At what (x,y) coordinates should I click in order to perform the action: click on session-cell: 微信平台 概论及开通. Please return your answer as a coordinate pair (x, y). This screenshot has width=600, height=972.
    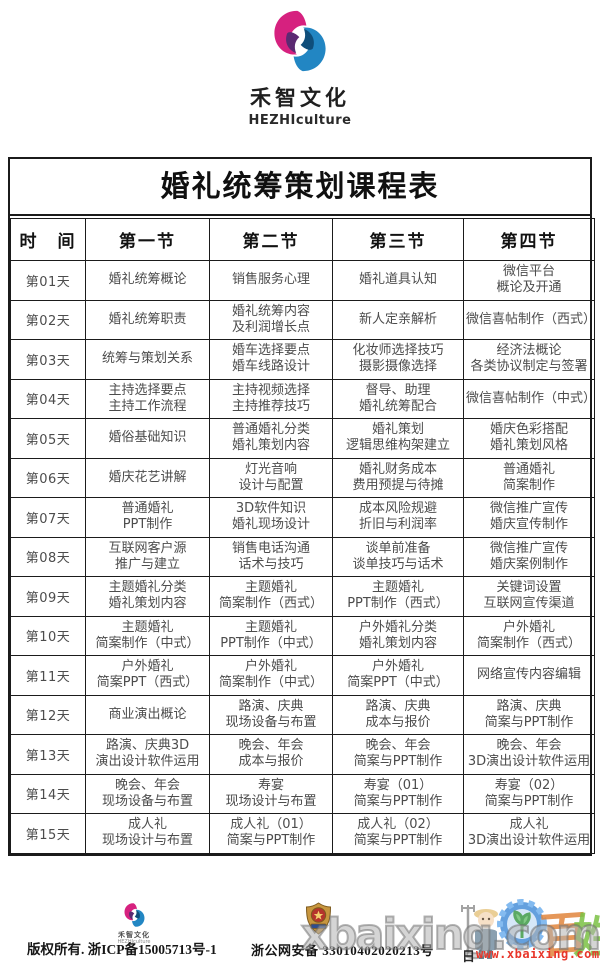
    Looking at the image, I should click on (529, 280).